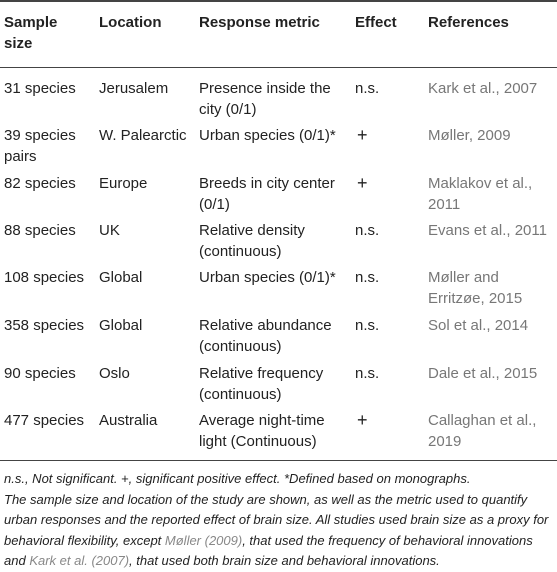  What do you see at coordinates (469, 135) in the screenshot?
I see `cell-reference: Møller, 2009` at bounding box center [469, 135].